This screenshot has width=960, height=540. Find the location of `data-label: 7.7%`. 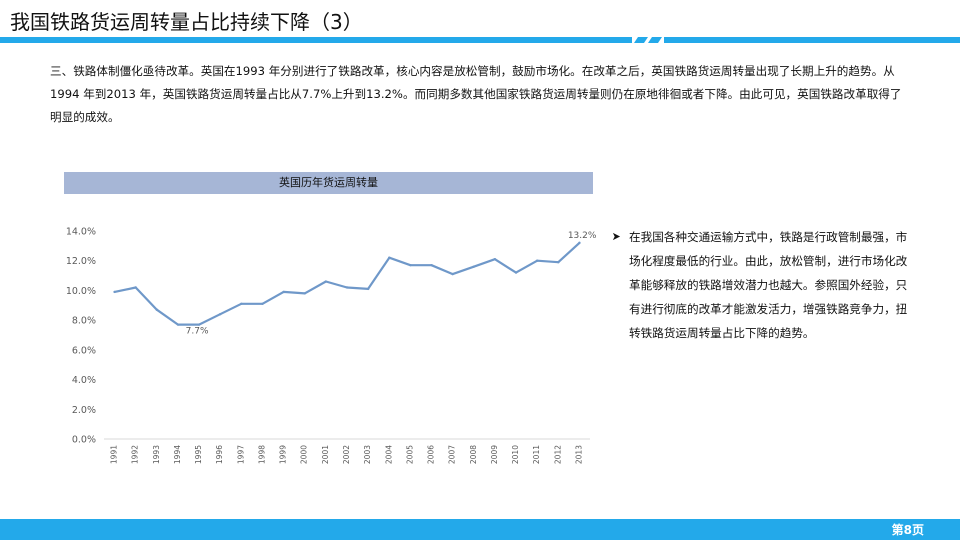

data-label: 7.7% is located at coordinates (197, 332).